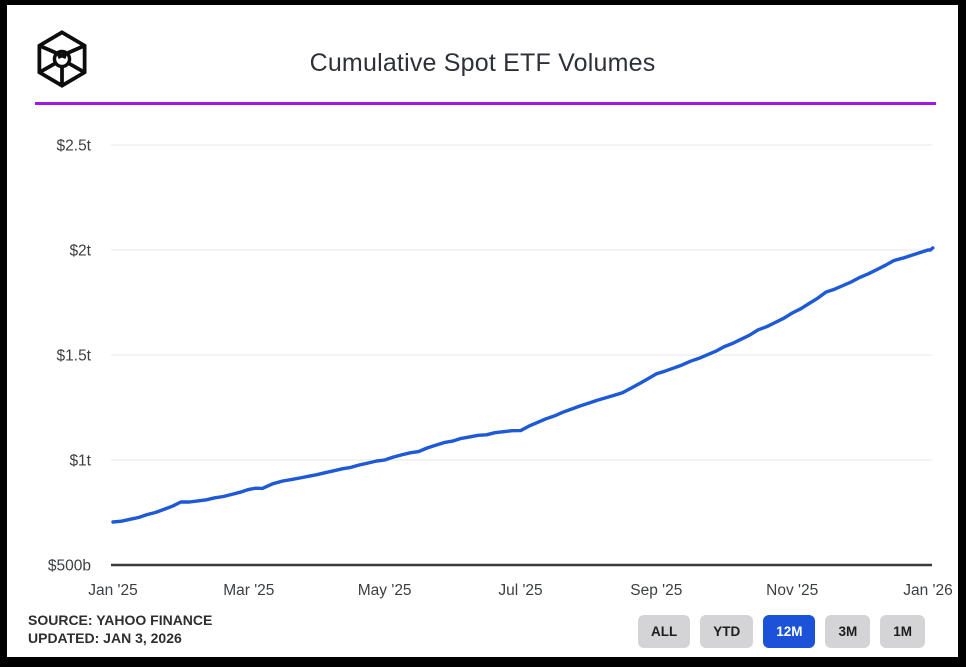  Describe the element at coordinates (902, 631) in the screenshot. I see `range-button-1m: 1M` at that location.